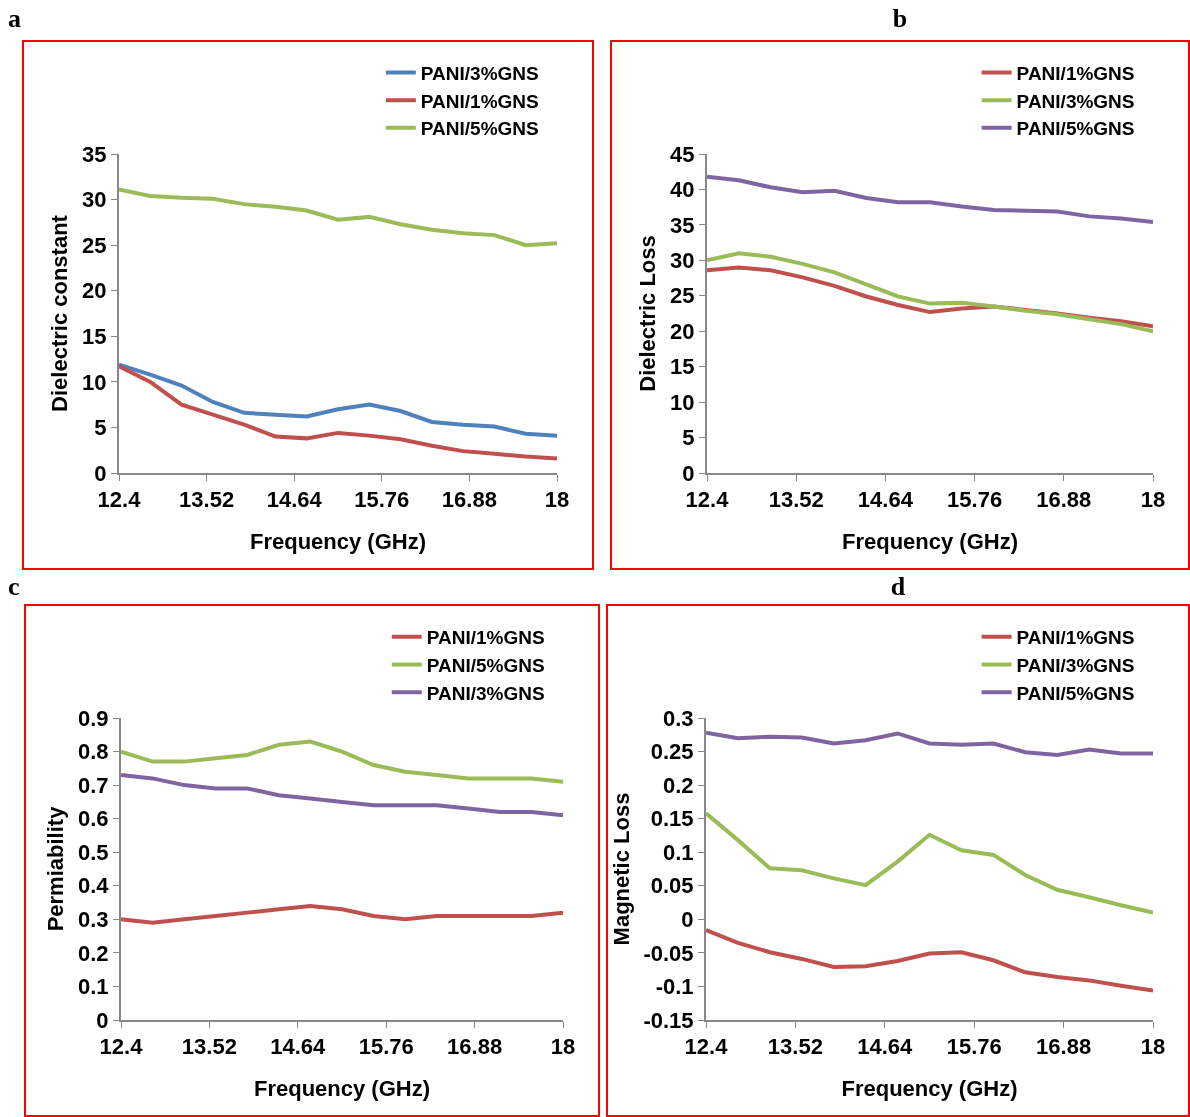 This screenshot has height=1117, width=1190. What do you see at coordinates (14, 587) in the screenshot?
I see `chart-title: c` at bounding box center [14, 587].